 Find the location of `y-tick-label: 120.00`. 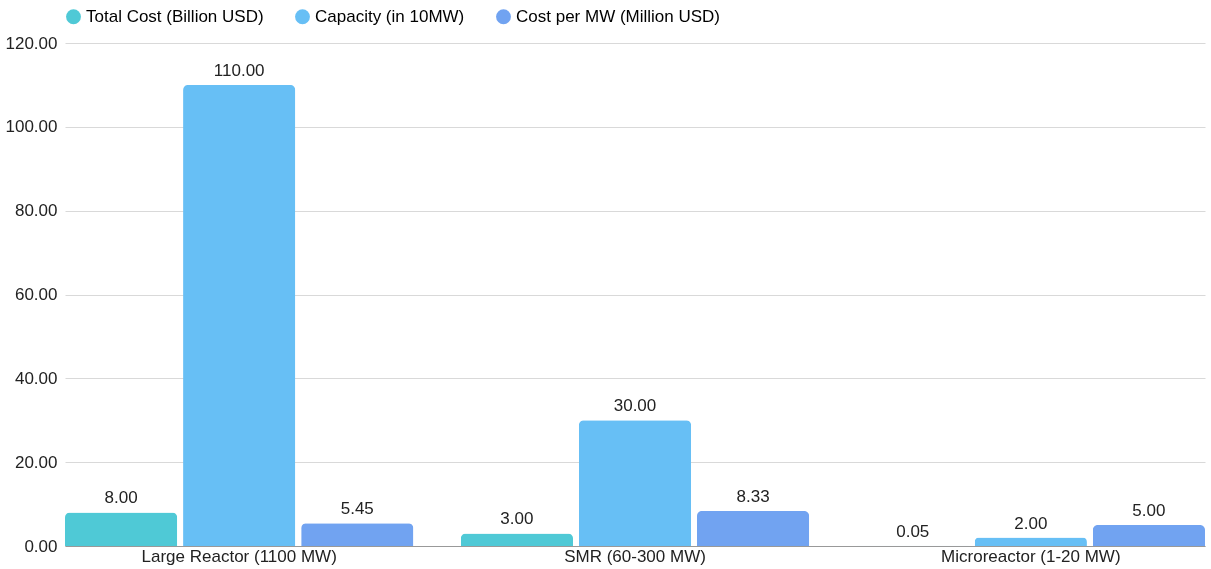

y-tick-label: 120.00 is located at coordinates (31, 43).